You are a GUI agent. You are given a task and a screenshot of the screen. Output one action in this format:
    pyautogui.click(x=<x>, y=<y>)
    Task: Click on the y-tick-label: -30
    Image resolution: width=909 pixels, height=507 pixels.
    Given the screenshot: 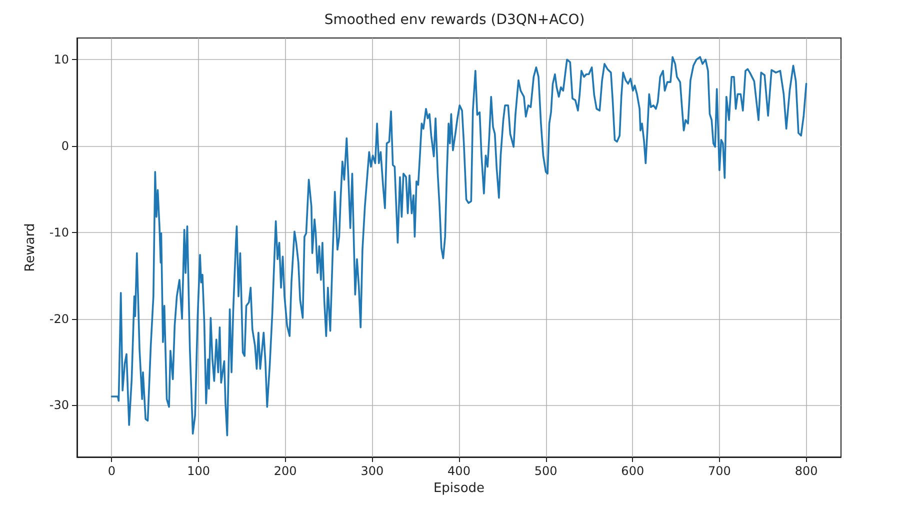 What is the action you would take?
    pyautogui.click(x=59, y=405)
    